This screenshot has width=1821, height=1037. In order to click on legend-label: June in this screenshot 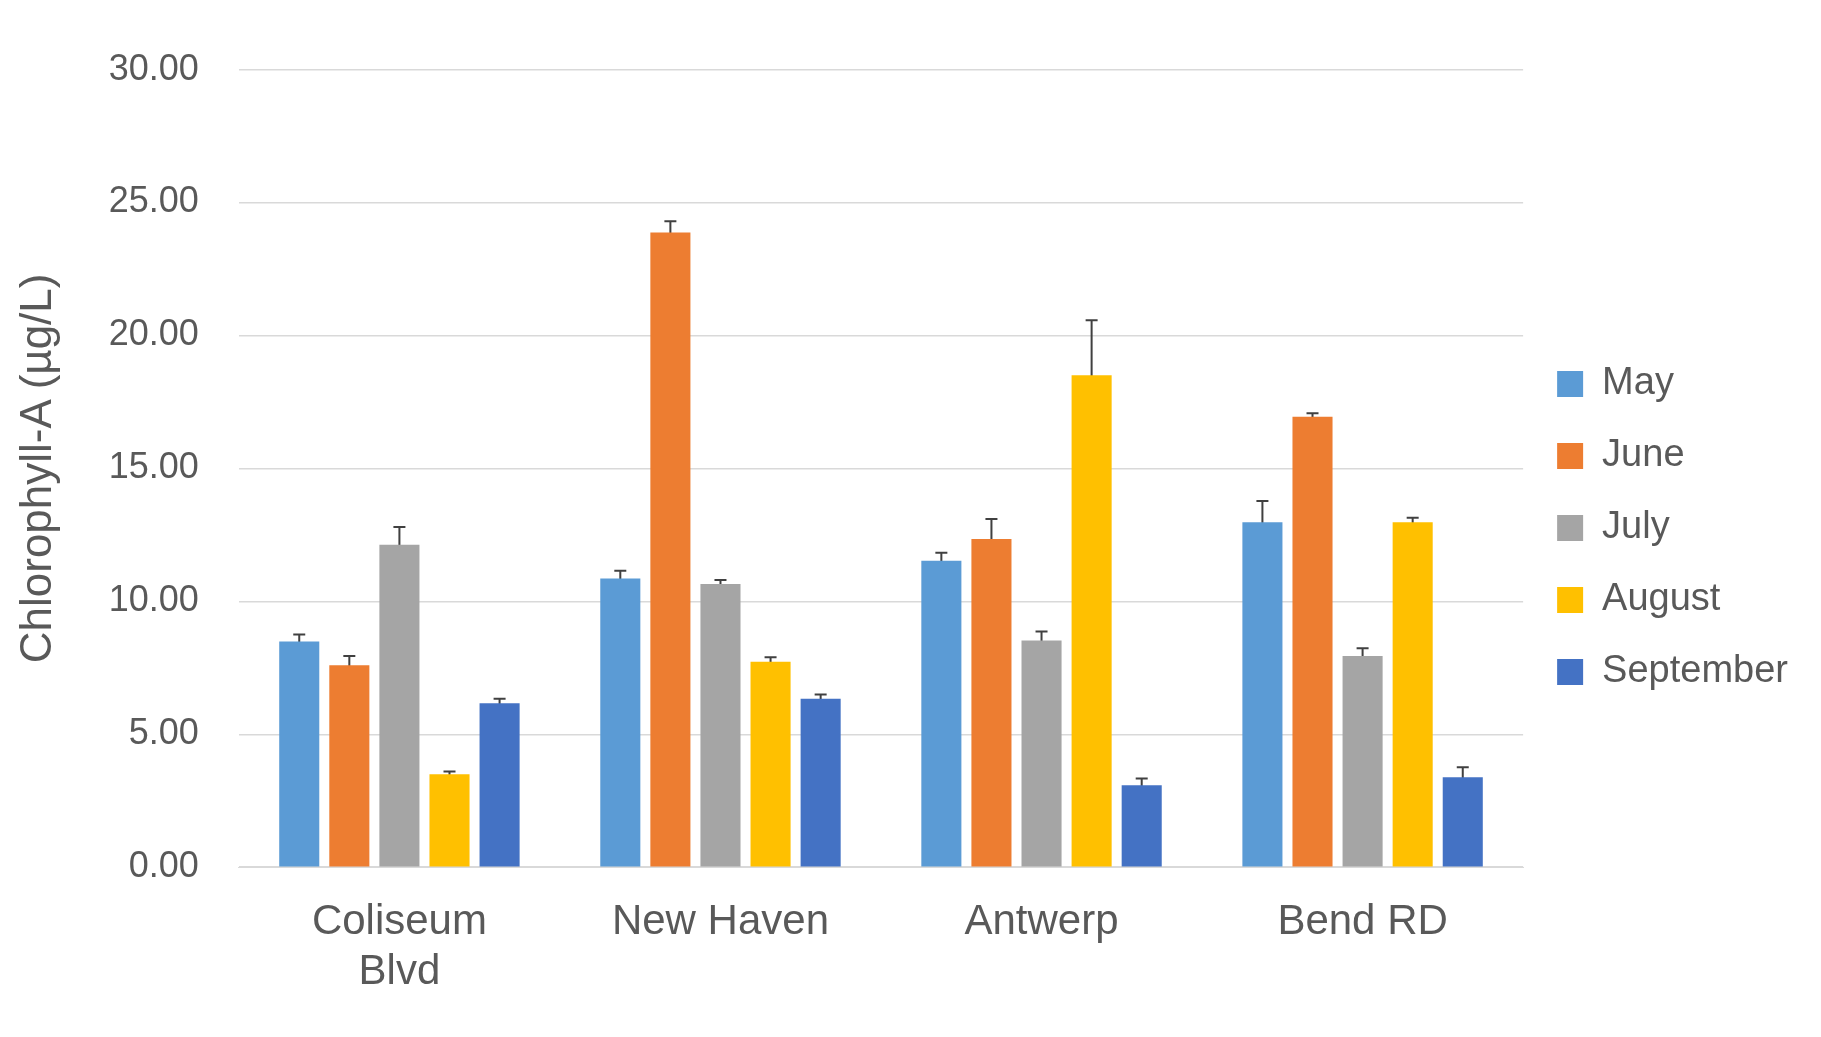, I will do `click(1643, 453)`.